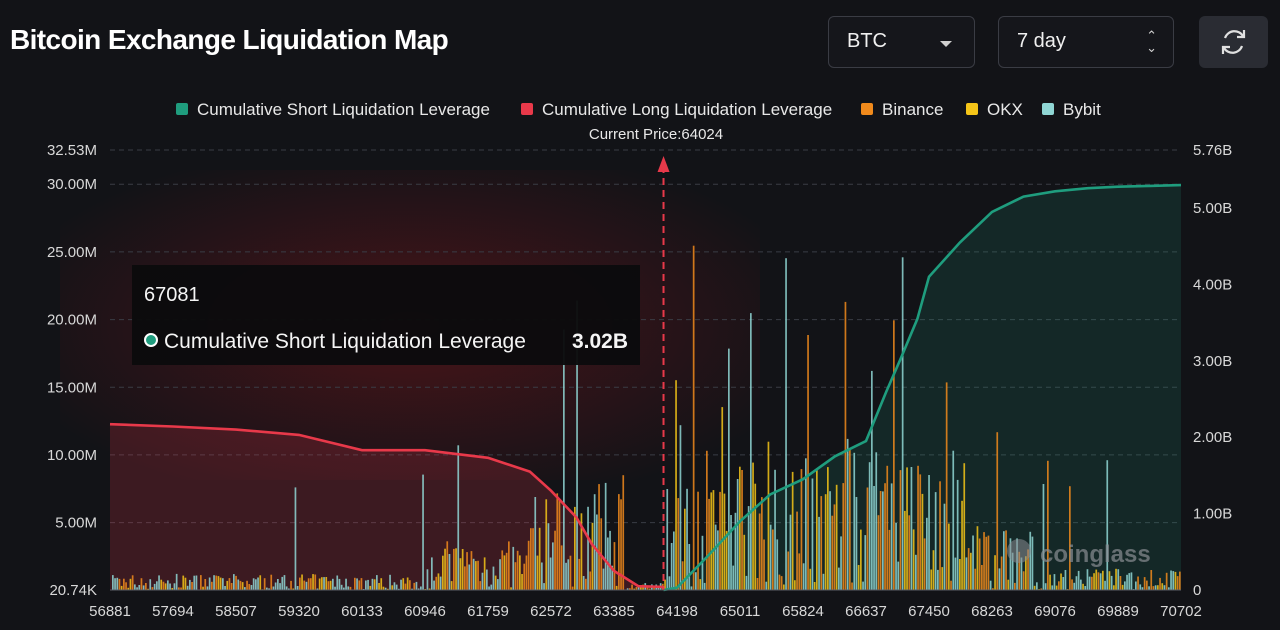 The width and height of the screenshot is (1280, 630). Describe the element at coordinates (663, 164) in the screenshot. I see `current-price-arrow` at that location.